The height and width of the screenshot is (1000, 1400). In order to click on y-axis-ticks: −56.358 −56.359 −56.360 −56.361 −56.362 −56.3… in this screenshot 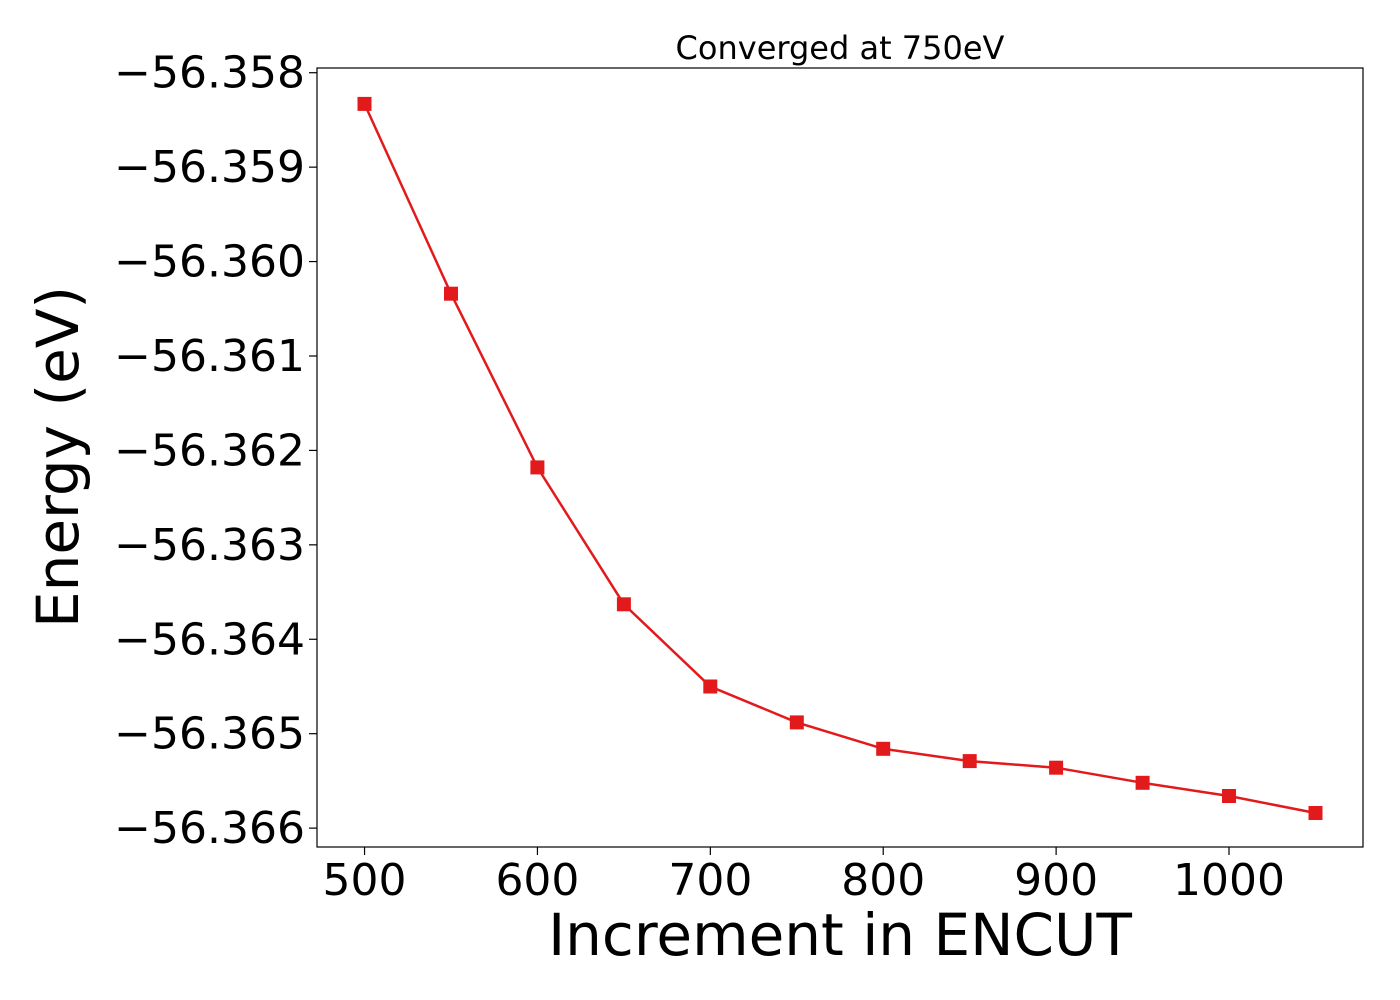, I will do `click(215, 451)`.